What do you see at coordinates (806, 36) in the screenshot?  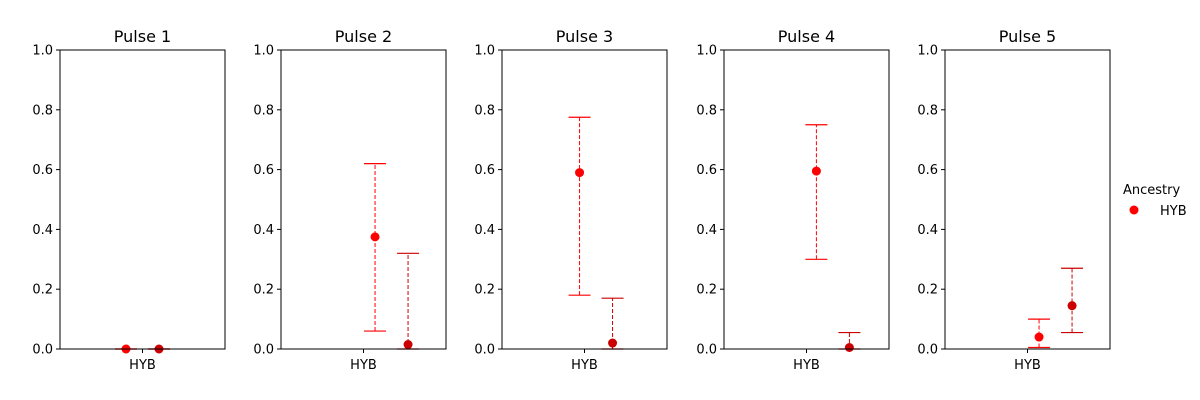 I see `panel-title: Pulse 4` at bounding box center [806, 36].